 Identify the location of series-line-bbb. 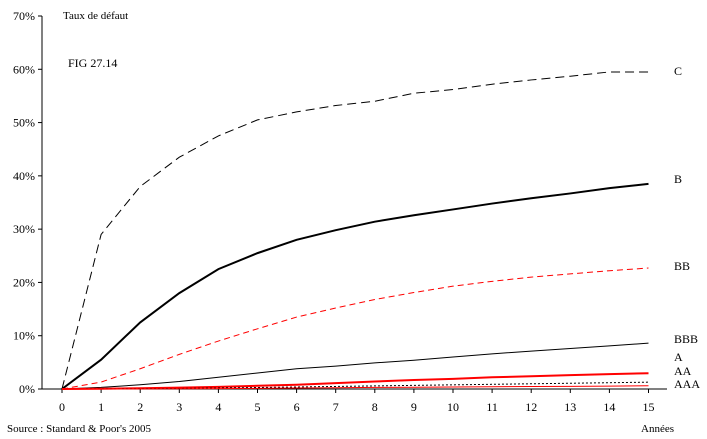
(355, 366).